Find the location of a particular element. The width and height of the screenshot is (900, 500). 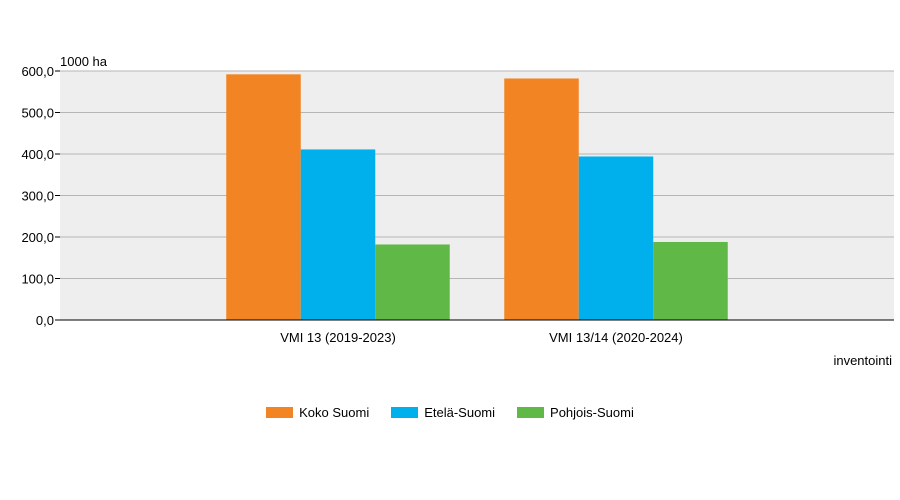

y-tick-label: 300,0 is located at coordinates (37, 196).